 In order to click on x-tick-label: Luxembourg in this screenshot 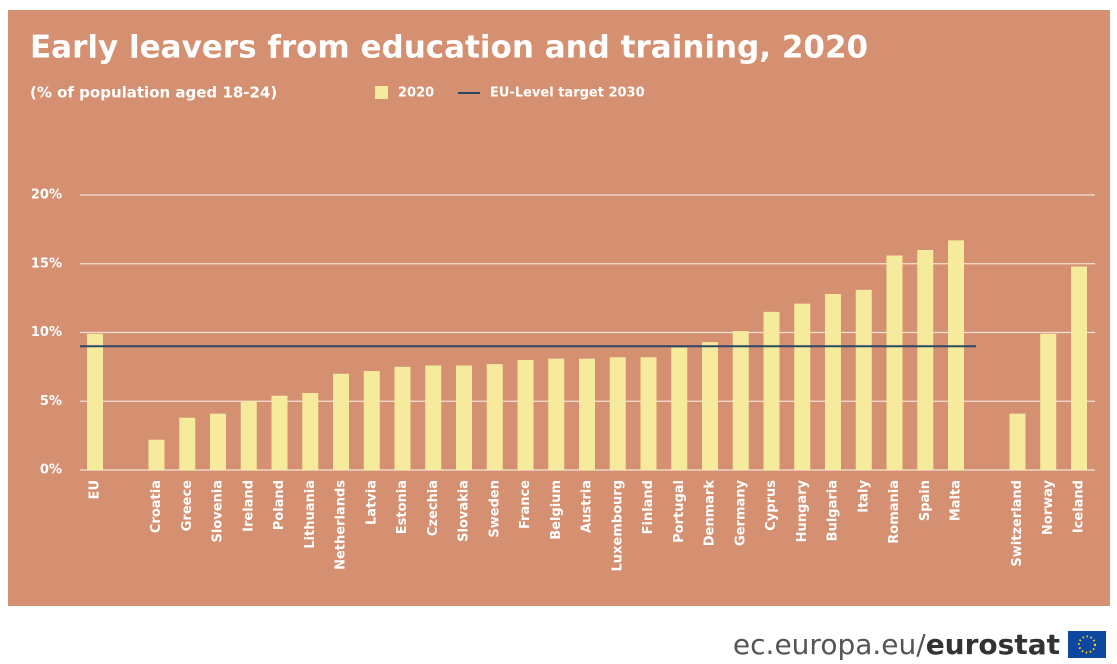, I will do `click(617, 526)`.